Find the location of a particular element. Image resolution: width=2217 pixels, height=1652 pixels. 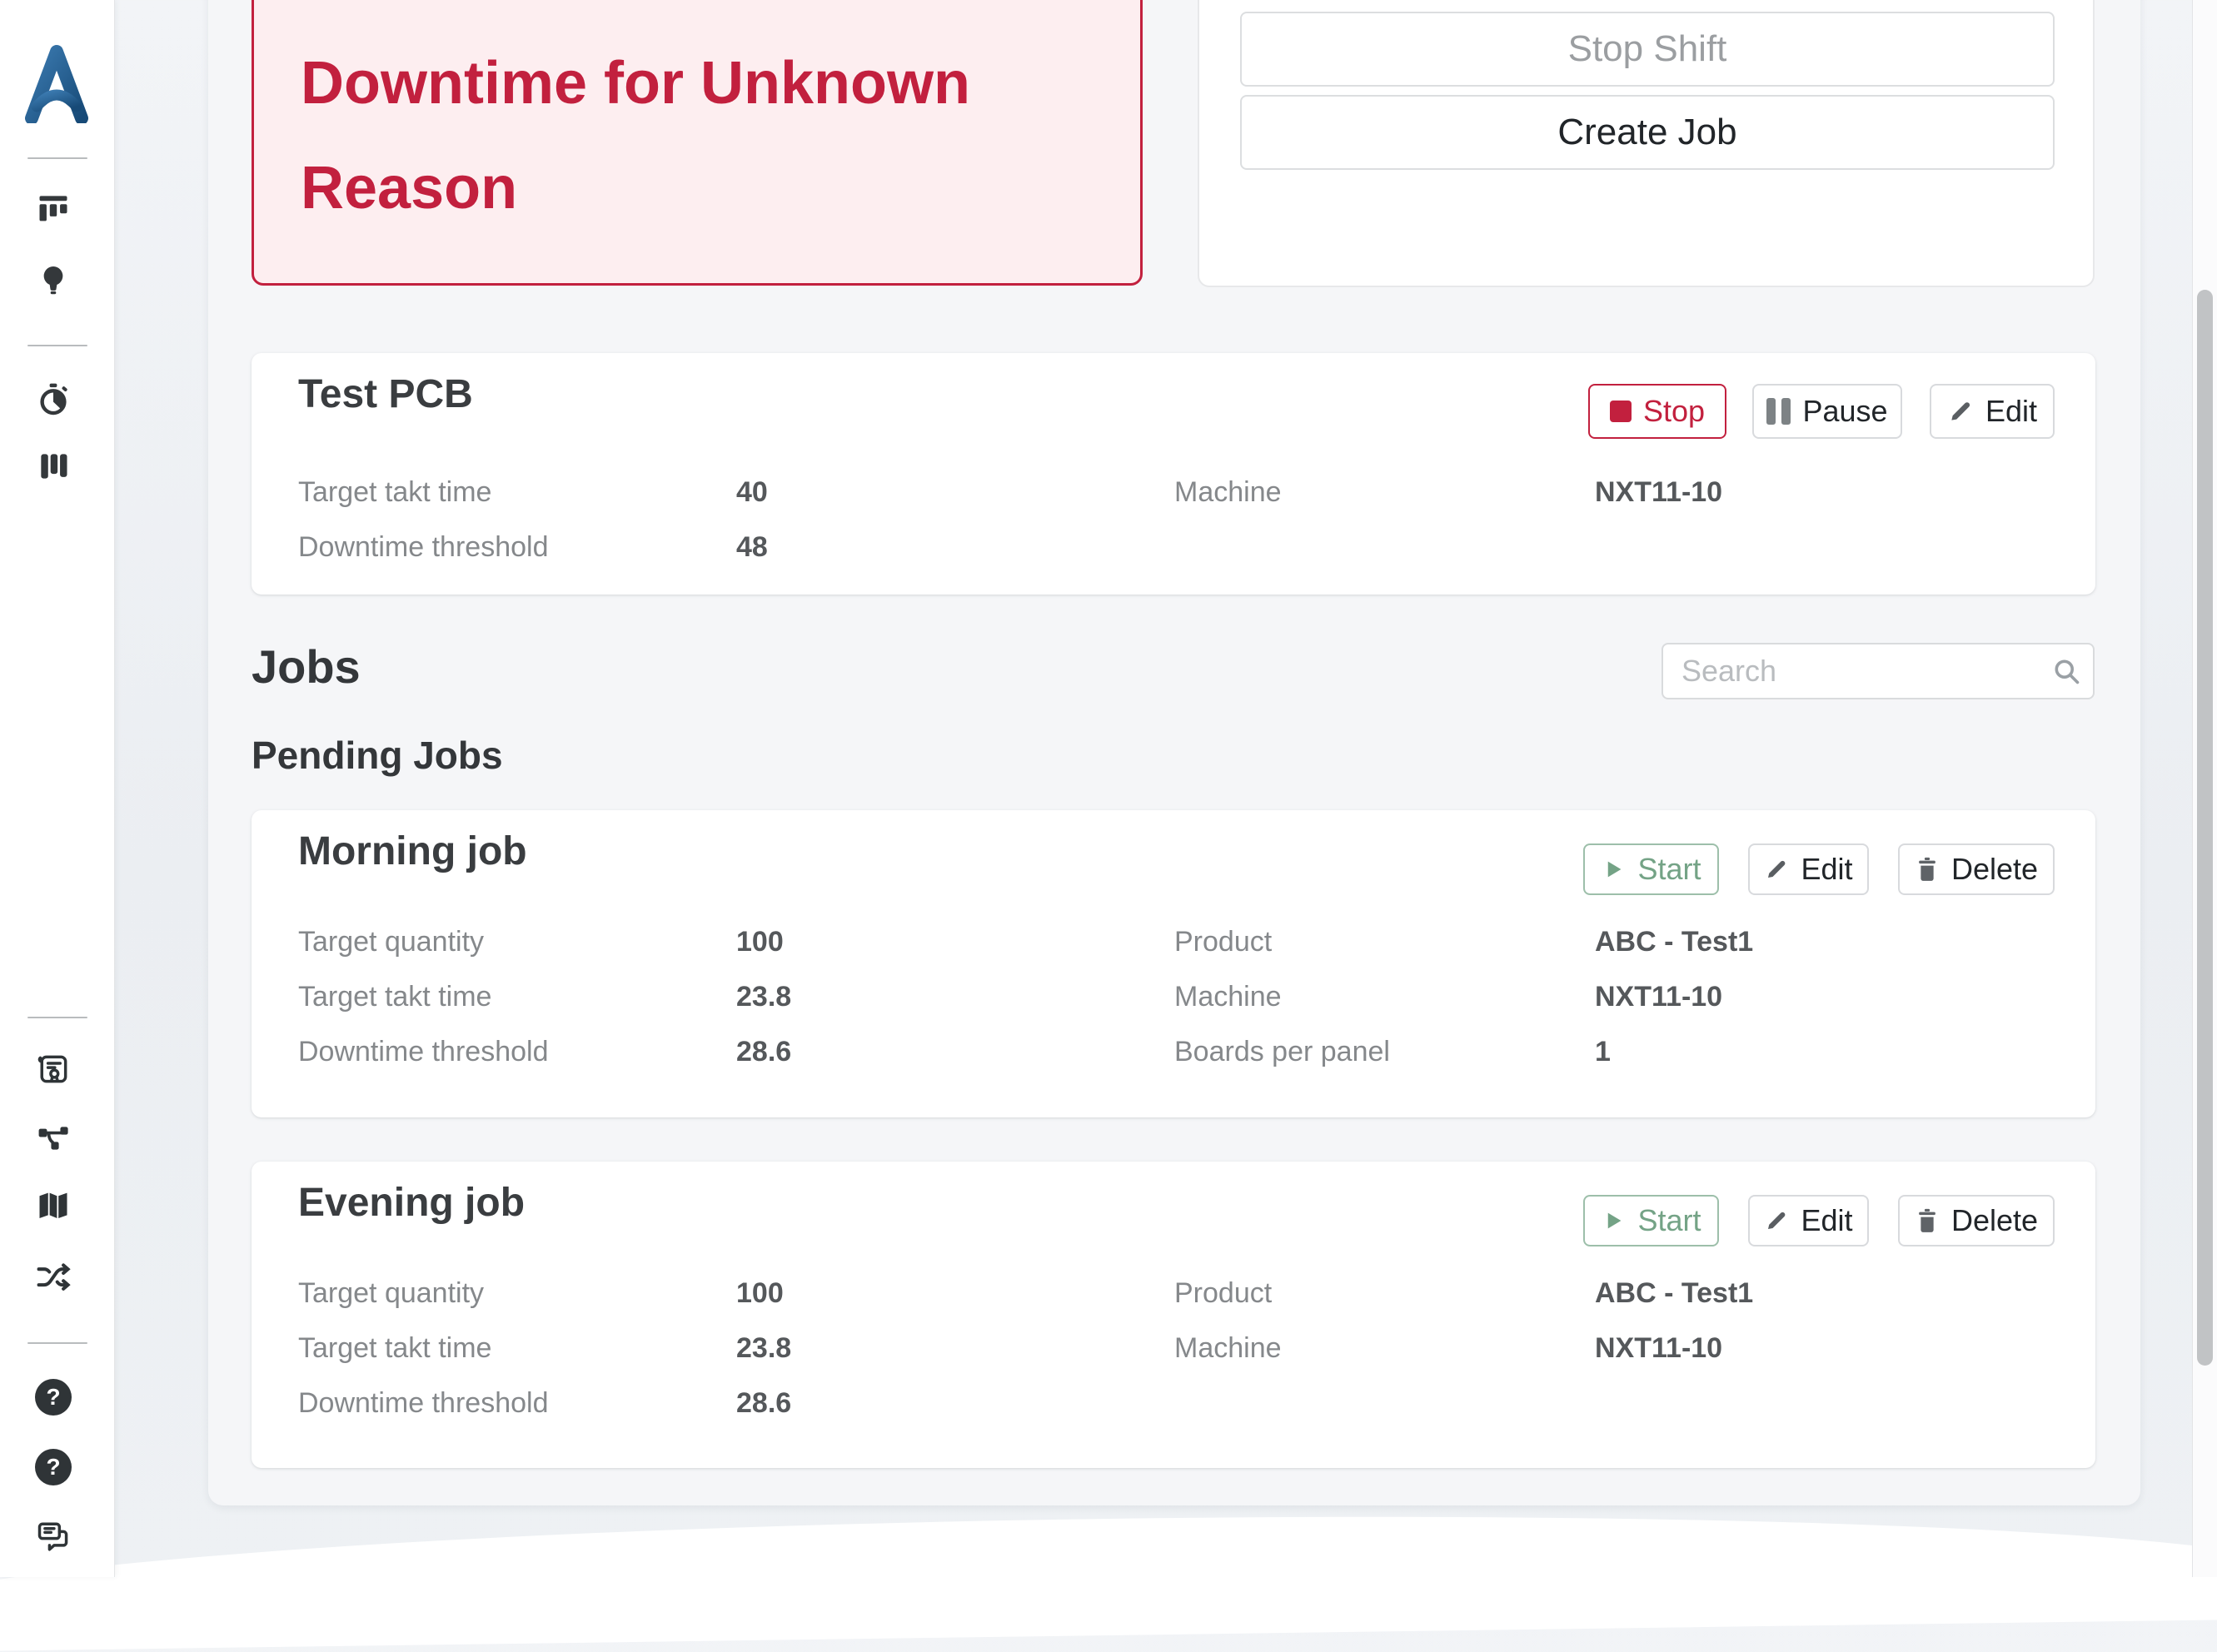

support-icon: ? is located at coordinates (53, 1467).